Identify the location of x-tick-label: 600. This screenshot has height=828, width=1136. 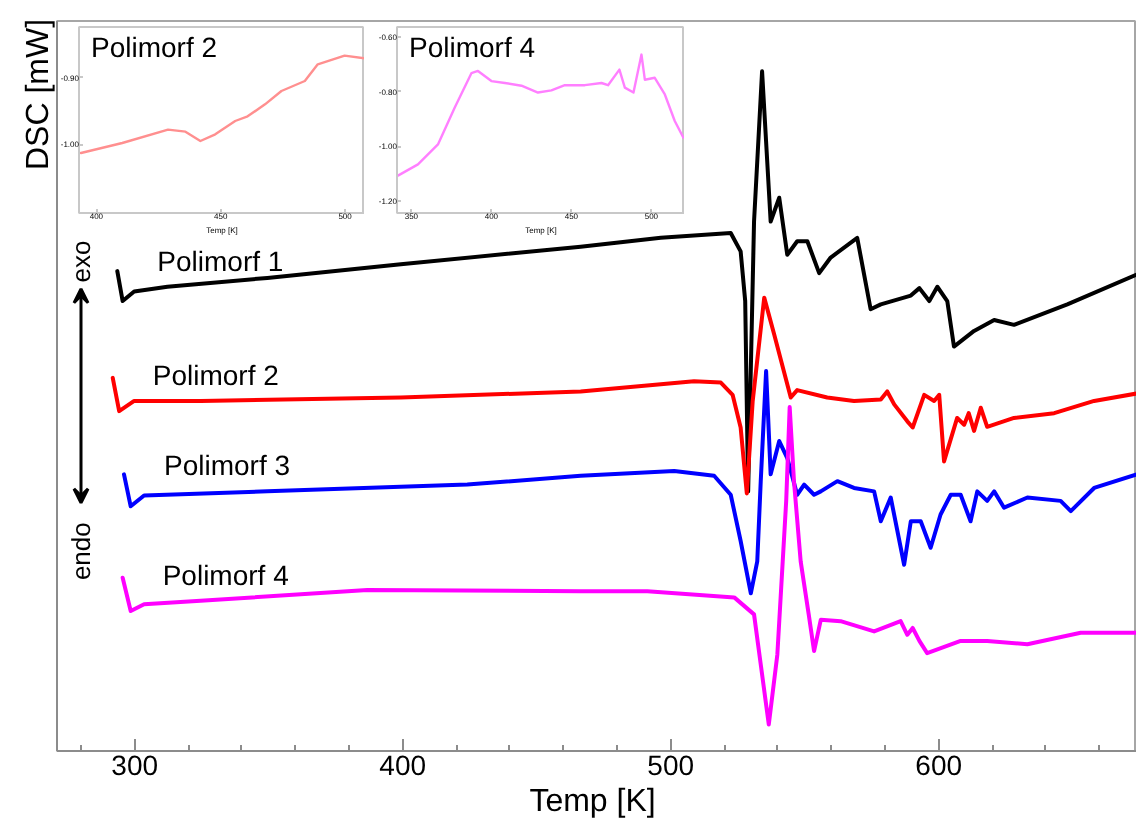
(939, 765).